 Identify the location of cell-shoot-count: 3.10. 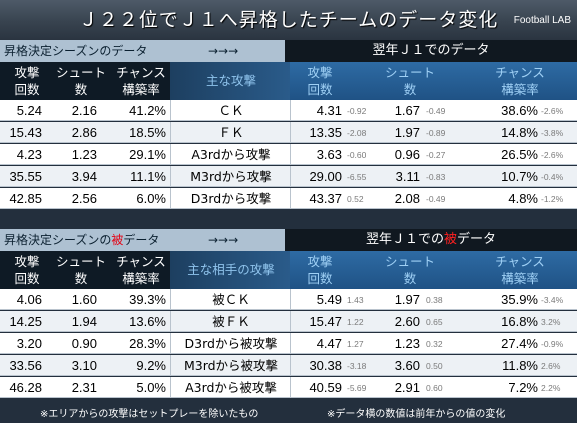
(84, 365).